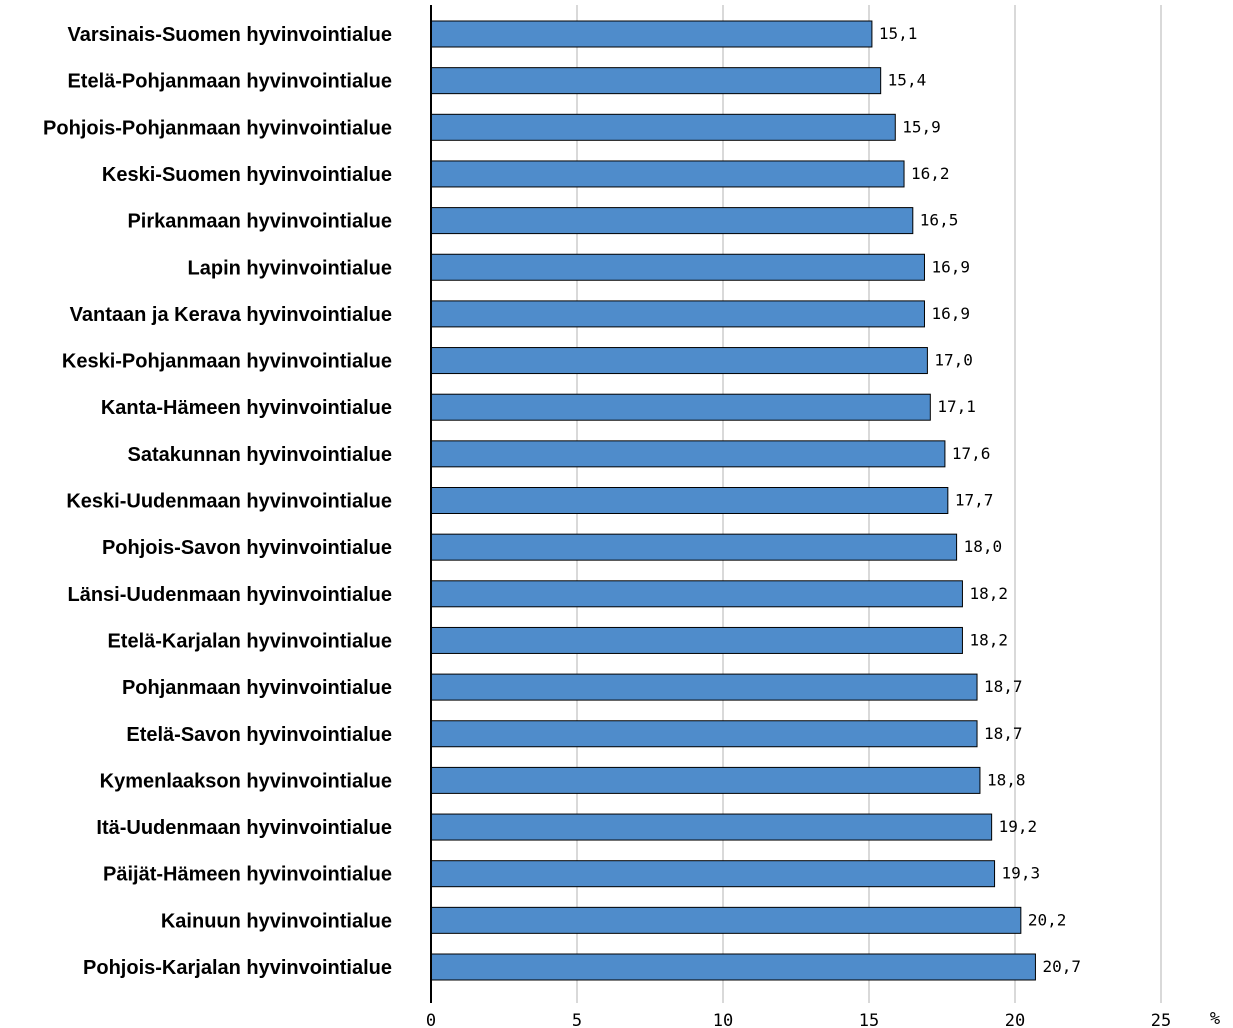 This screenshot has width=1233, height=1028. Describe the element at coordinates (1021, 873) in the screenshot. I see `value-label: 19,3` at that location.